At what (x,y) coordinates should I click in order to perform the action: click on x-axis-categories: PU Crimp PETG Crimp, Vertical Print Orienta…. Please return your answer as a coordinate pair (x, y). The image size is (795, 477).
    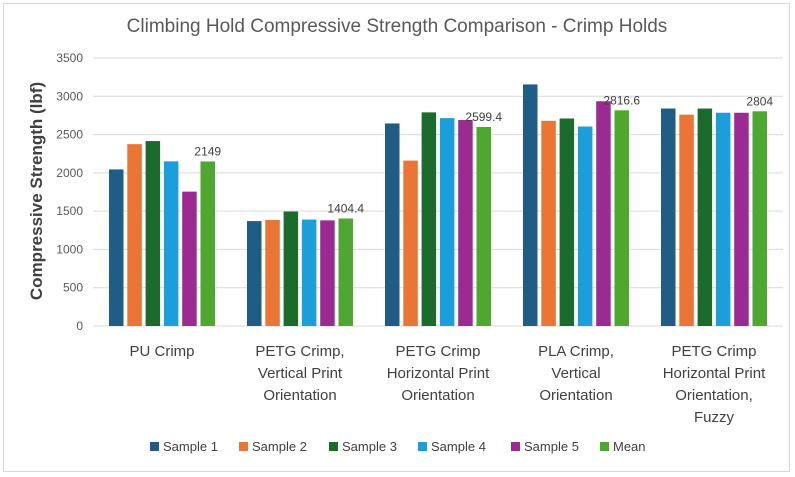
    Looking at the image, I should click on (447, 384).